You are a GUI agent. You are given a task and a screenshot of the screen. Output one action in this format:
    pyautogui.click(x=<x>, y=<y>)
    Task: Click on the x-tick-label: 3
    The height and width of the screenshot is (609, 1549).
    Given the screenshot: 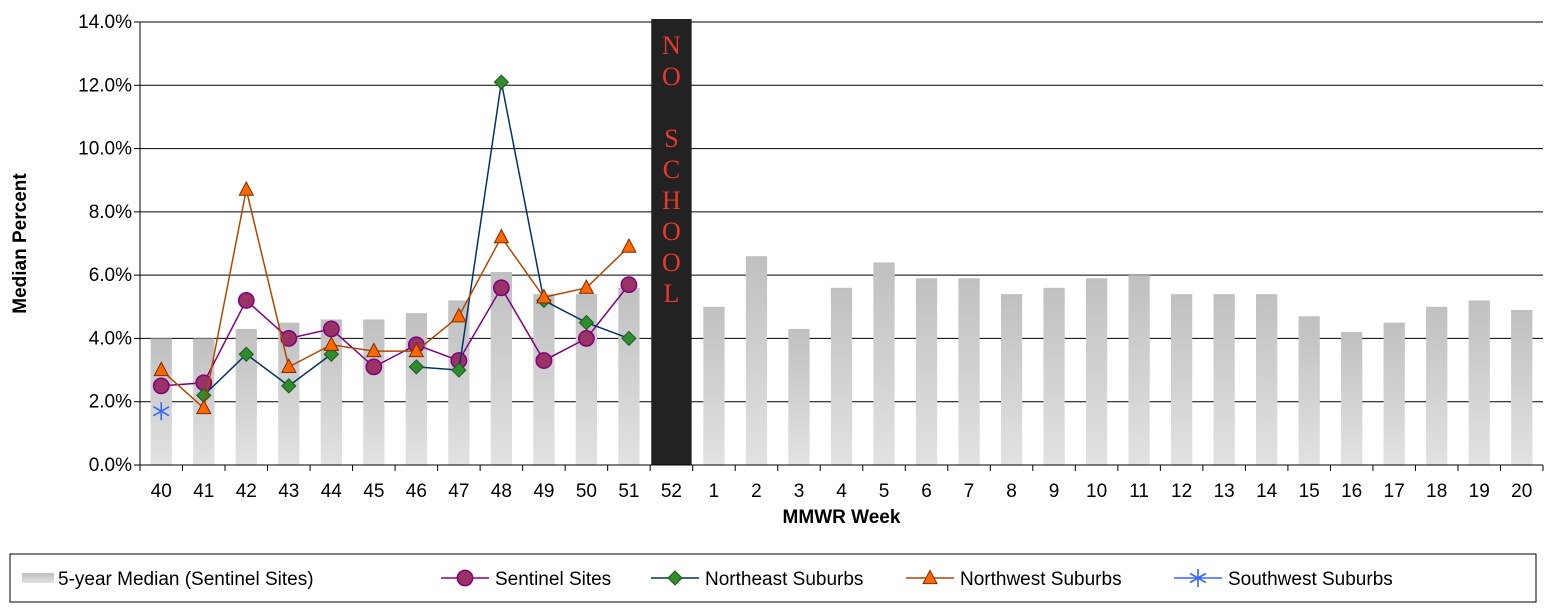 What is the action you would take?
    pyautogui.click(x=799, y=491)
    